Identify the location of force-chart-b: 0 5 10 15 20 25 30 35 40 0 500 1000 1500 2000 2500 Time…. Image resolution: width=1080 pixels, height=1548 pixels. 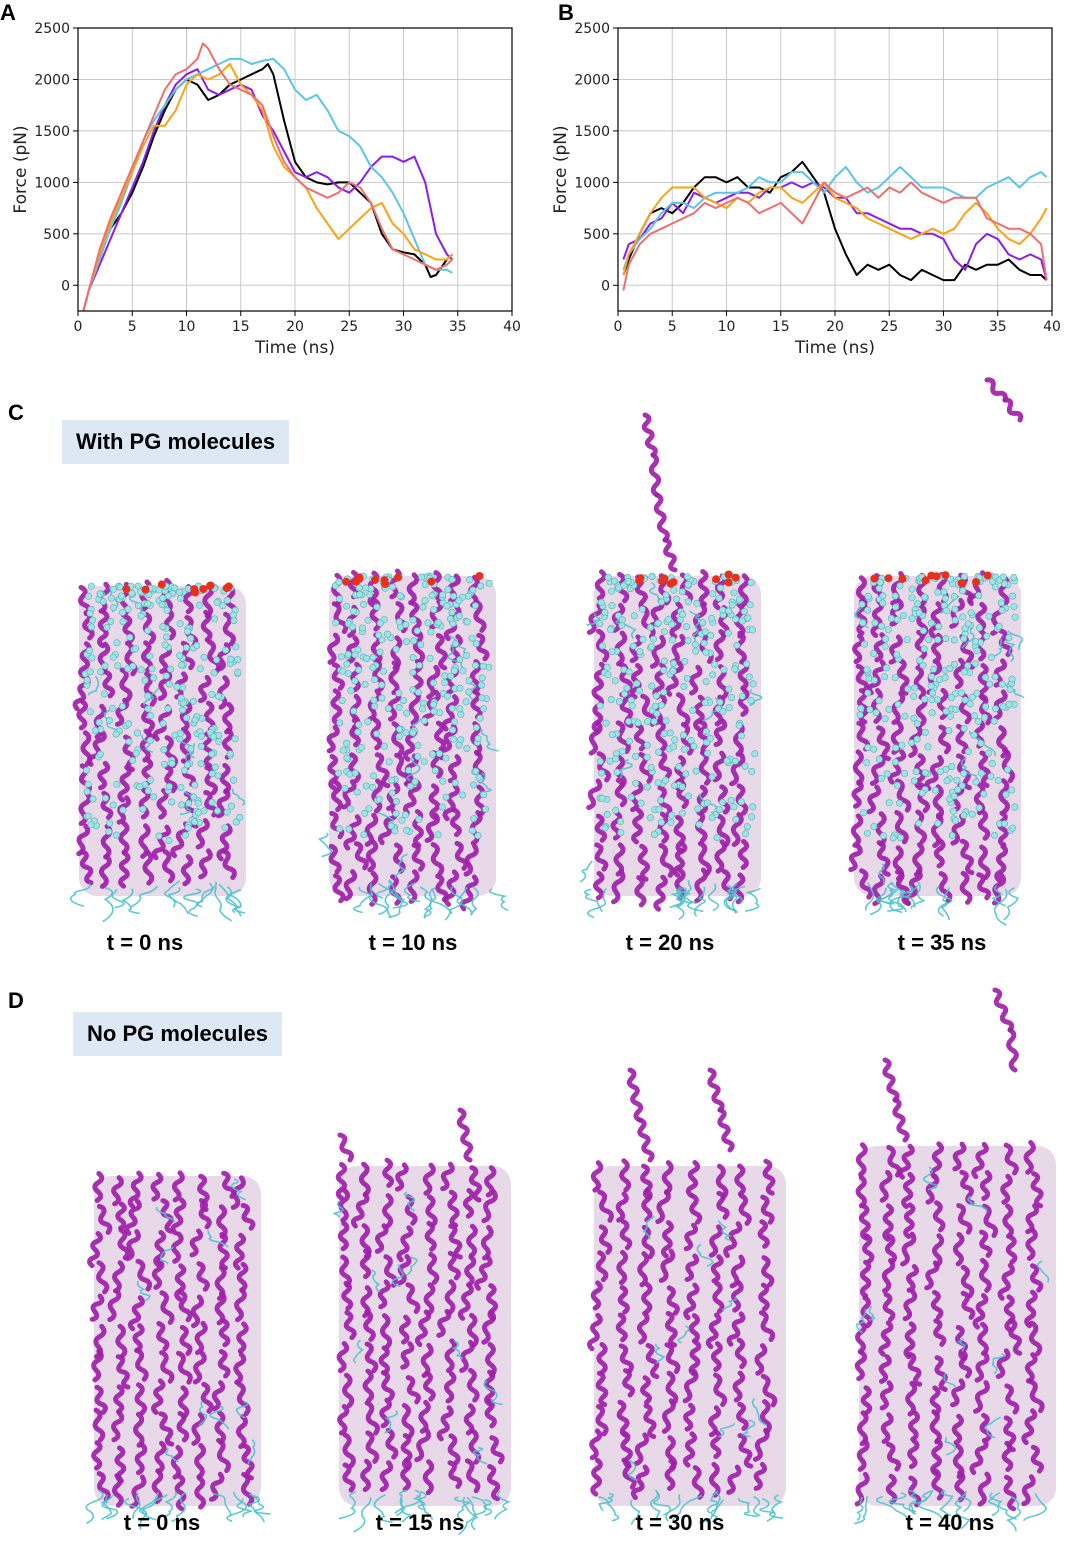
(806, 189).